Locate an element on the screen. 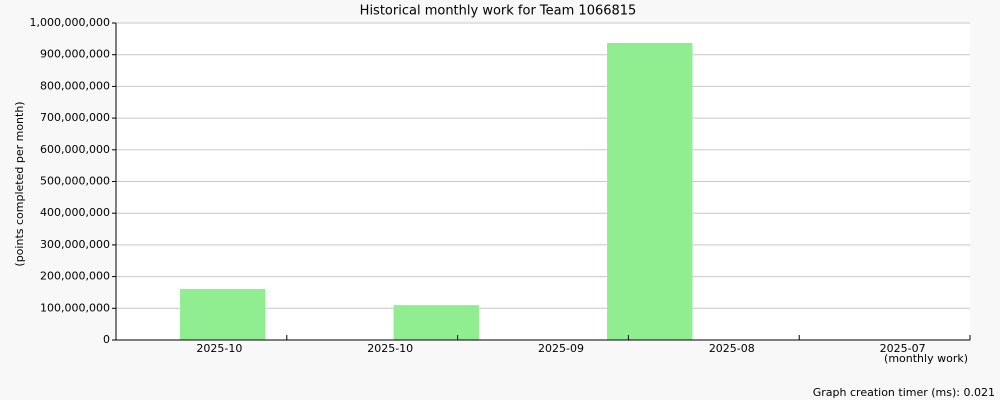 The width and height of the screenshot is (1000, 400). y-axis-label: (points completed per month) is located at coordinates (19, 183).